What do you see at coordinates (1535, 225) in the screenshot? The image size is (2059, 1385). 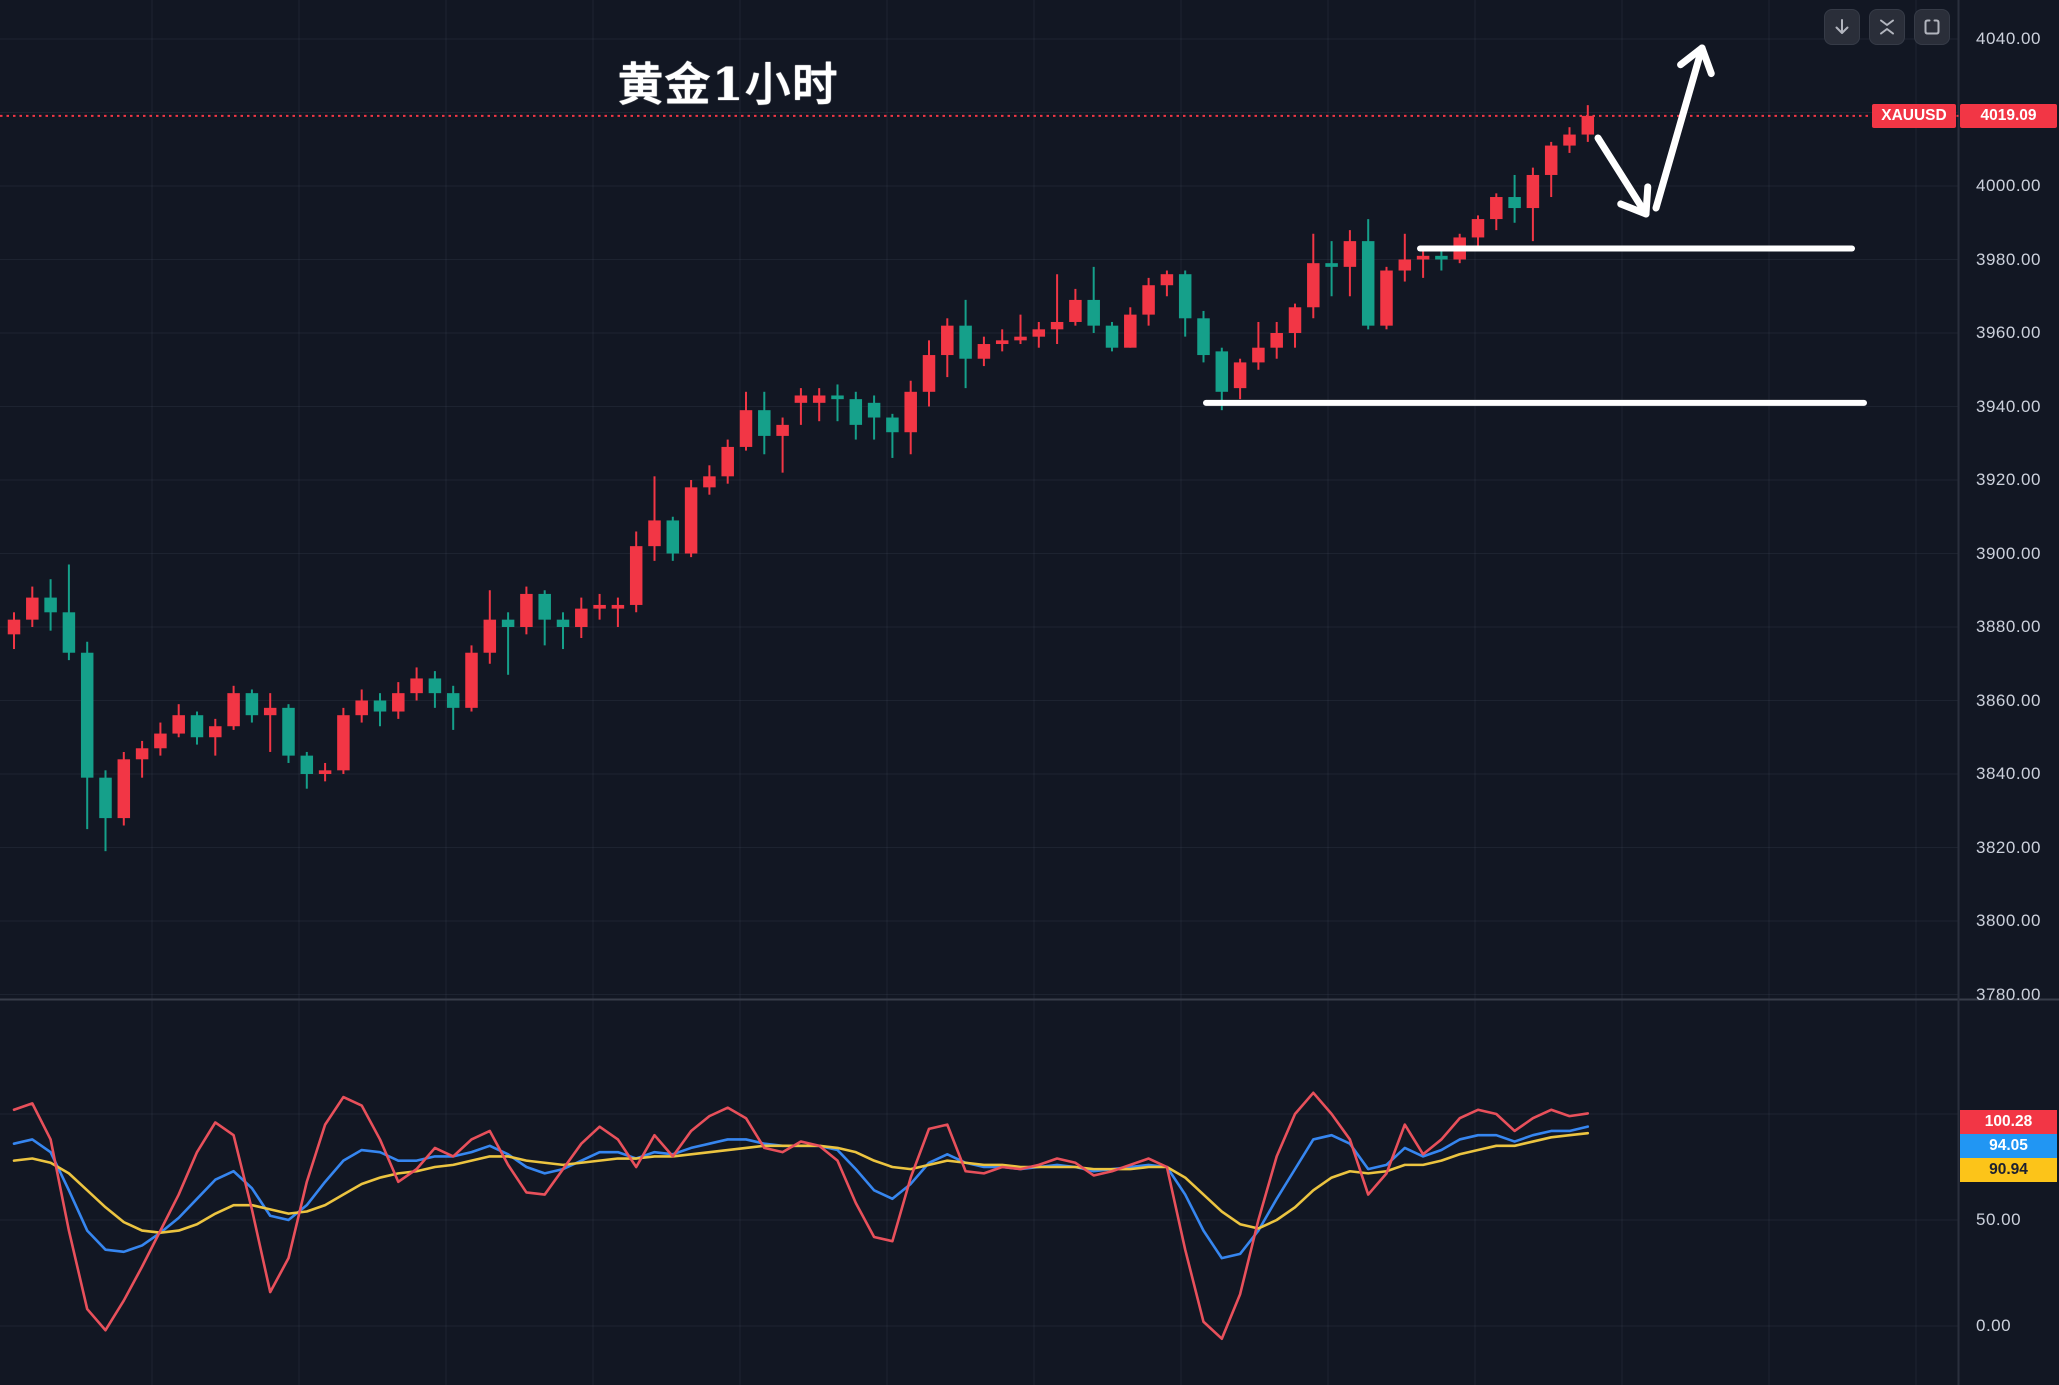 I see `drawing-annotations` at bounding box center [1535, 225].